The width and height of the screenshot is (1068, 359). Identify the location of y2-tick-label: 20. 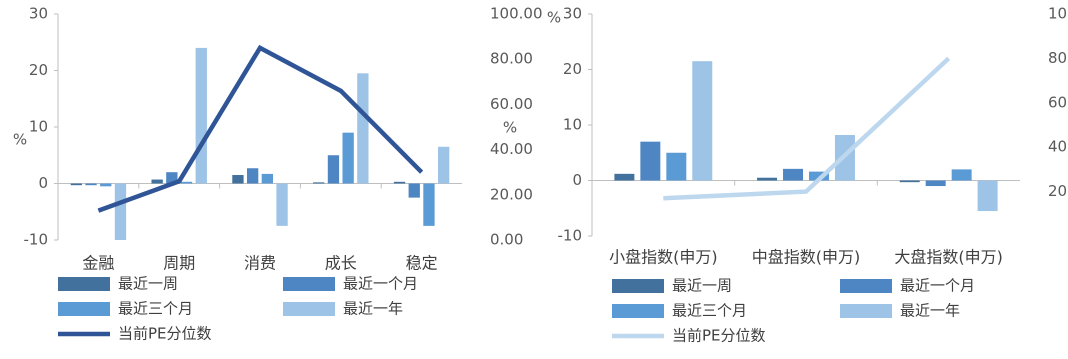
(1057, 191).